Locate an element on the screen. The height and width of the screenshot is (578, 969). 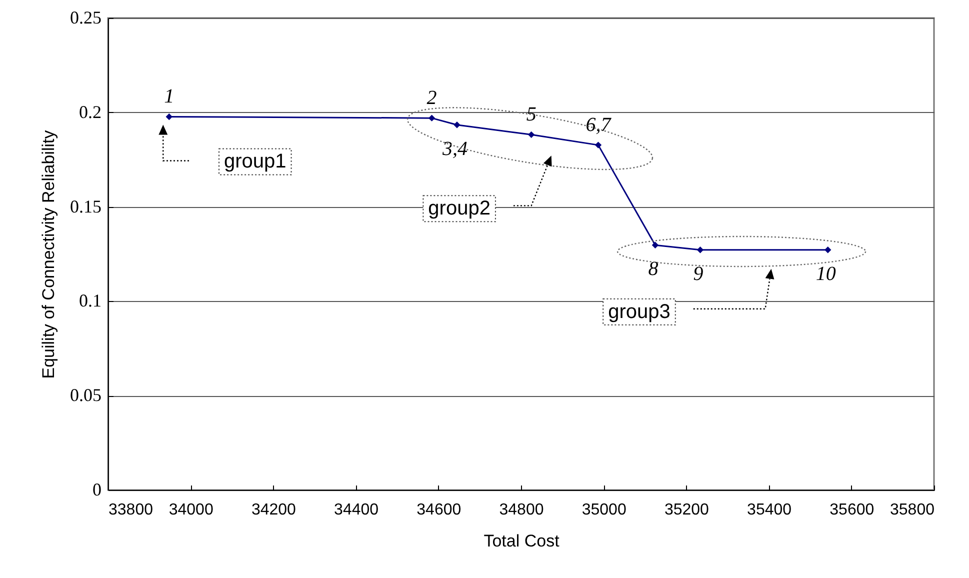
x-tick-label: 34000 is located at coordinates (191, 510).